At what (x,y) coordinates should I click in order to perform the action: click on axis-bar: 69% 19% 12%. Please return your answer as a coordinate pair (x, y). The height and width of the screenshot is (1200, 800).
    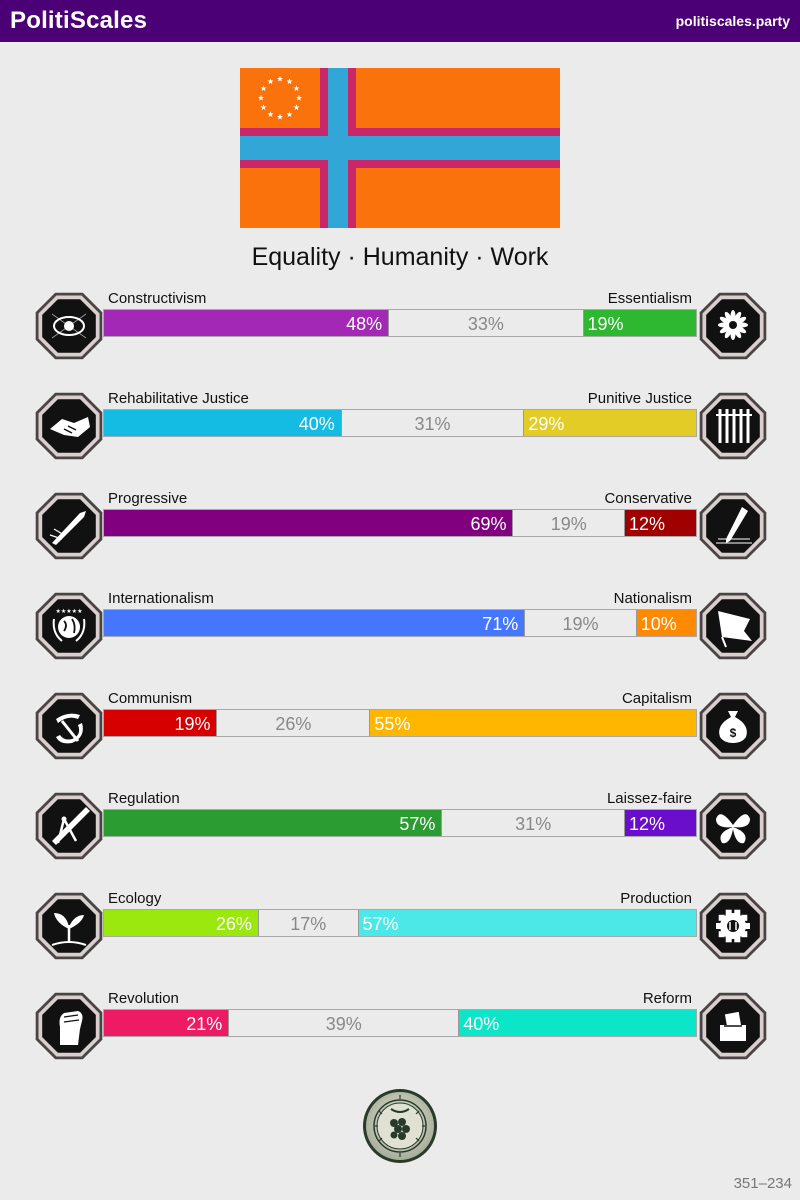
    Looking at the image, I should click on (400, 523).